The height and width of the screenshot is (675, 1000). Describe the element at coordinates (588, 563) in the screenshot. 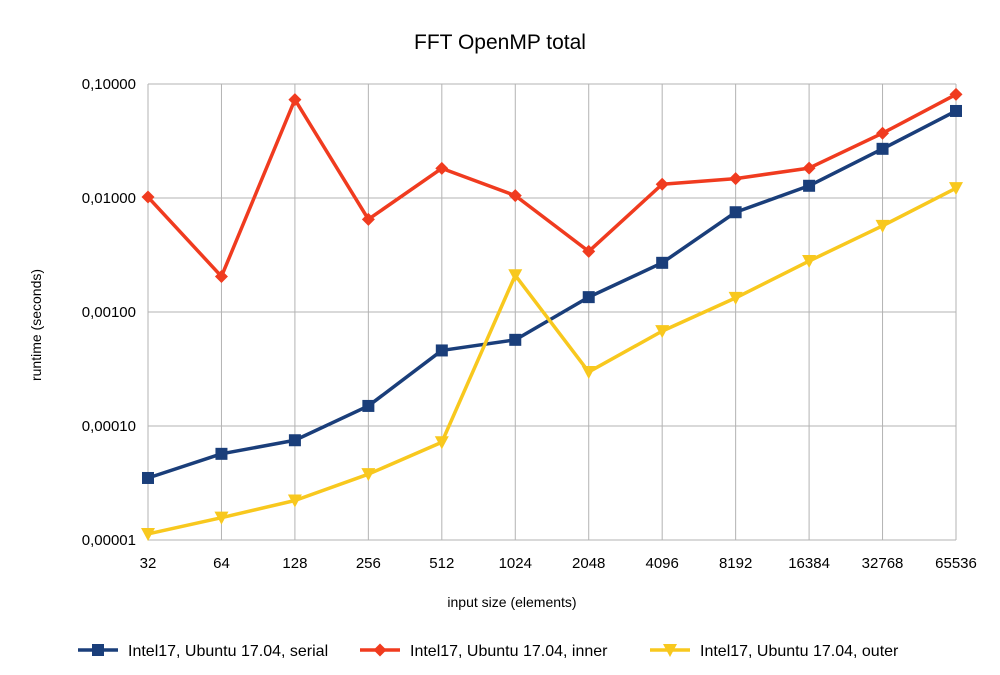

I see `x-tick-label: 2048` at that location.